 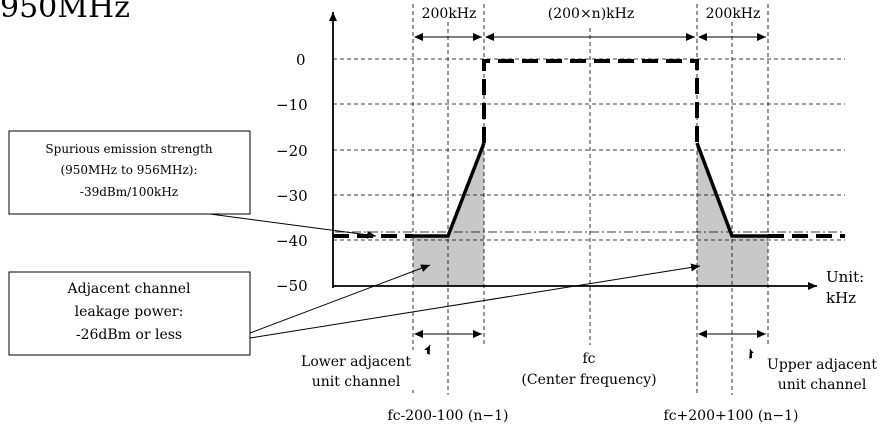 I want to click on top-span-center-bg, so click(x=591, y=12).